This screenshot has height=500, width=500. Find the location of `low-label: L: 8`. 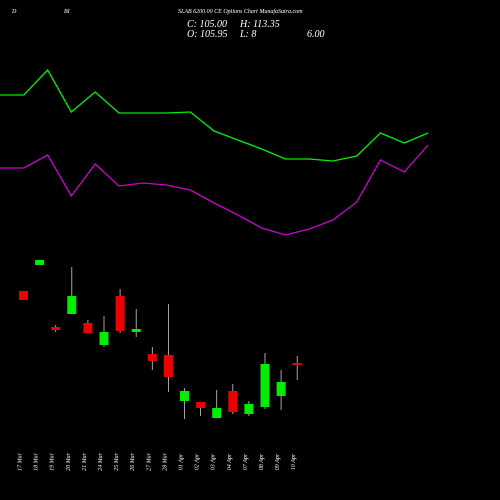

low-label: L: 8 is located at coordinates (247, 34).